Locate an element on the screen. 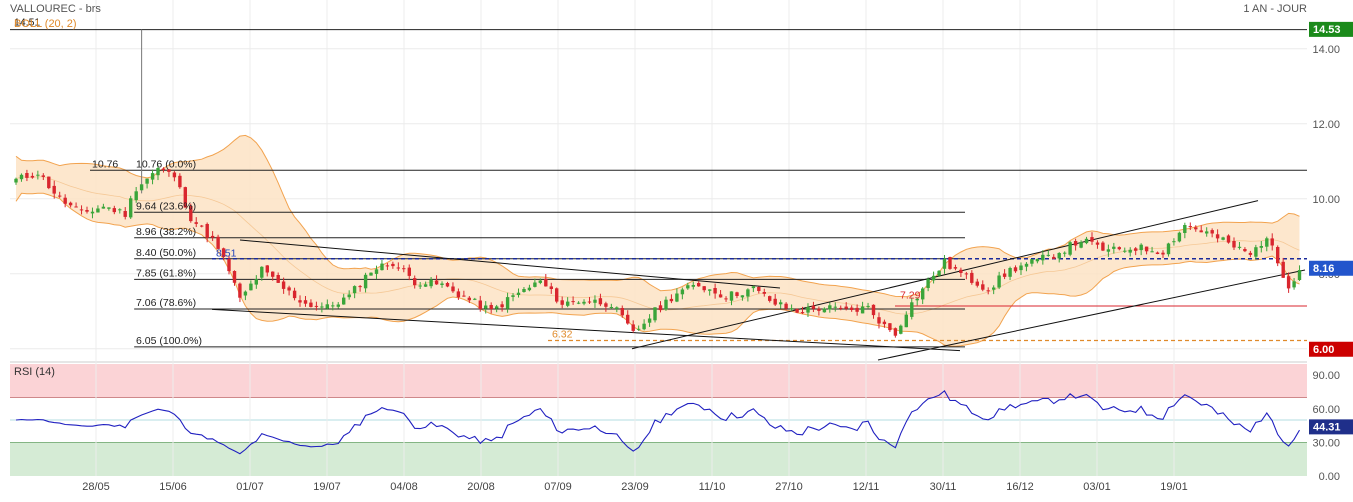 This screenshot has width=1353, height=502. fib-level-label: 8.40 (50.0%) is located at coordinates (166, 253).